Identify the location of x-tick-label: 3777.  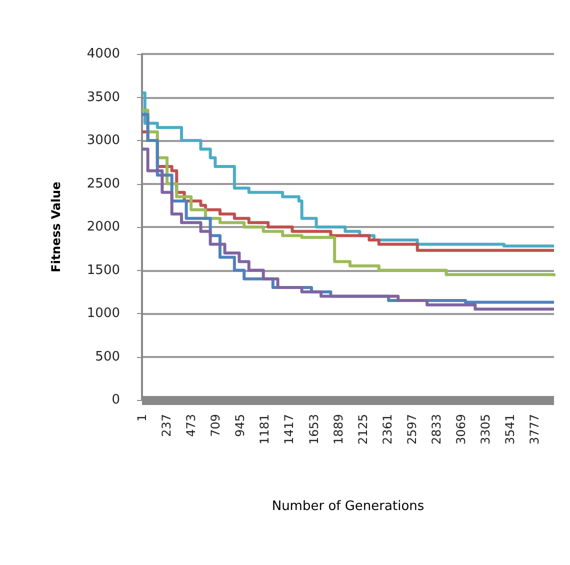
(535, 429).